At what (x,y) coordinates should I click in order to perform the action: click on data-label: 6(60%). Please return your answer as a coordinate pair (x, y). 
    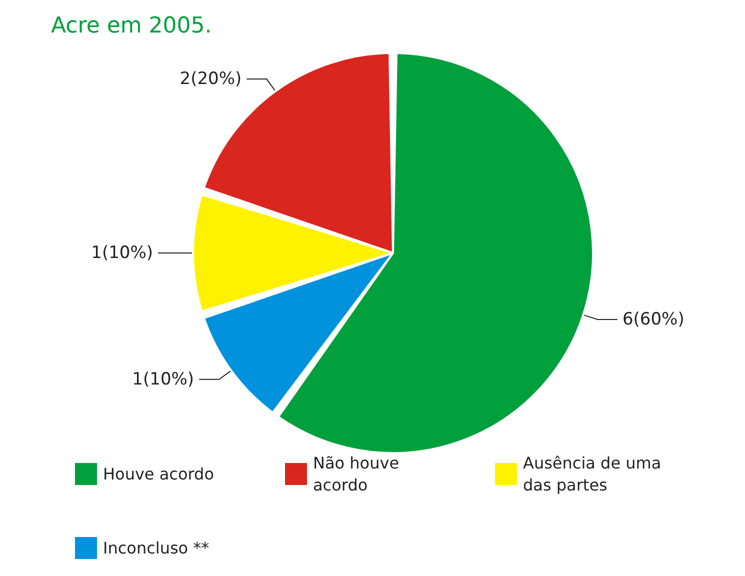
    Looking at the image, I should click on (653, 319).